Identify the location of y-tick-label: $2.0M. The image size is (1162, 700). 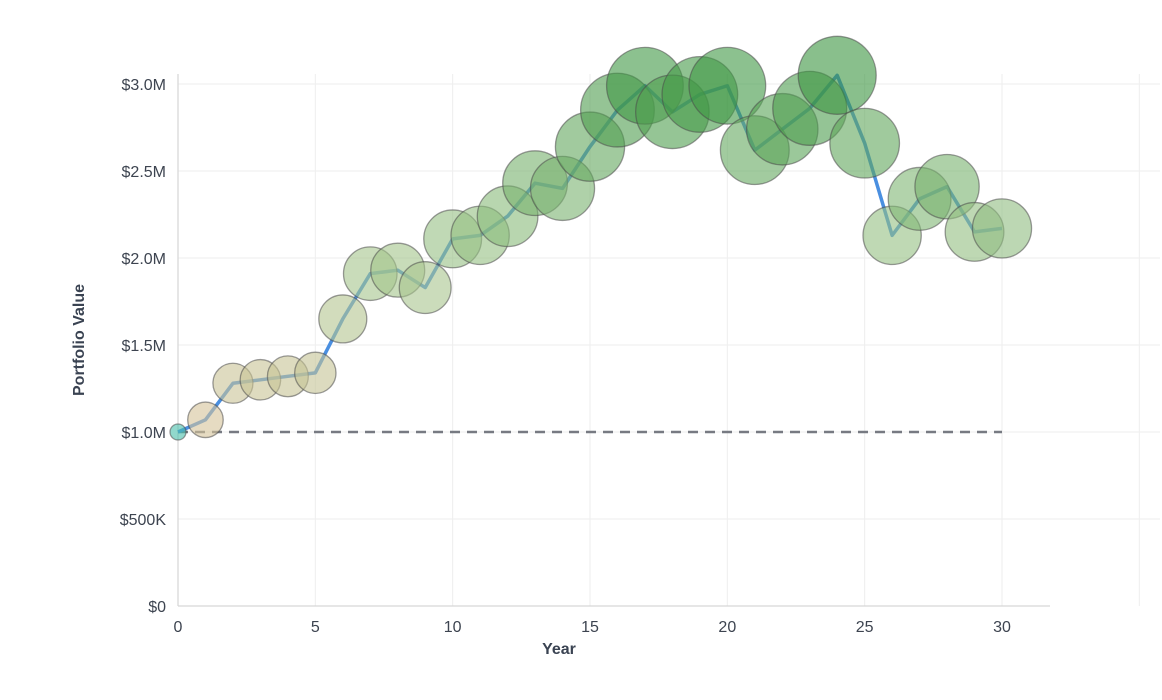
(144, 259).